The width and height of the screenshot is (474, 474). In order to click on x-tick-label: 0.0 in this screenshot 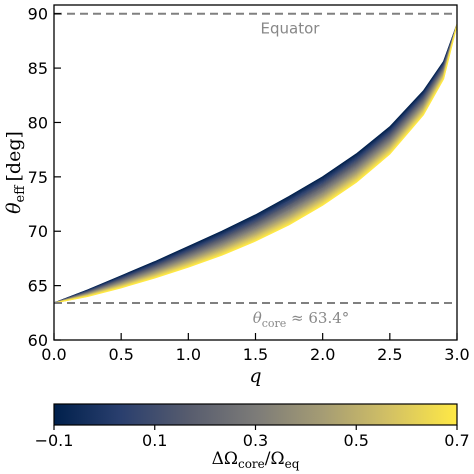, I will do `click(53, 354)`.